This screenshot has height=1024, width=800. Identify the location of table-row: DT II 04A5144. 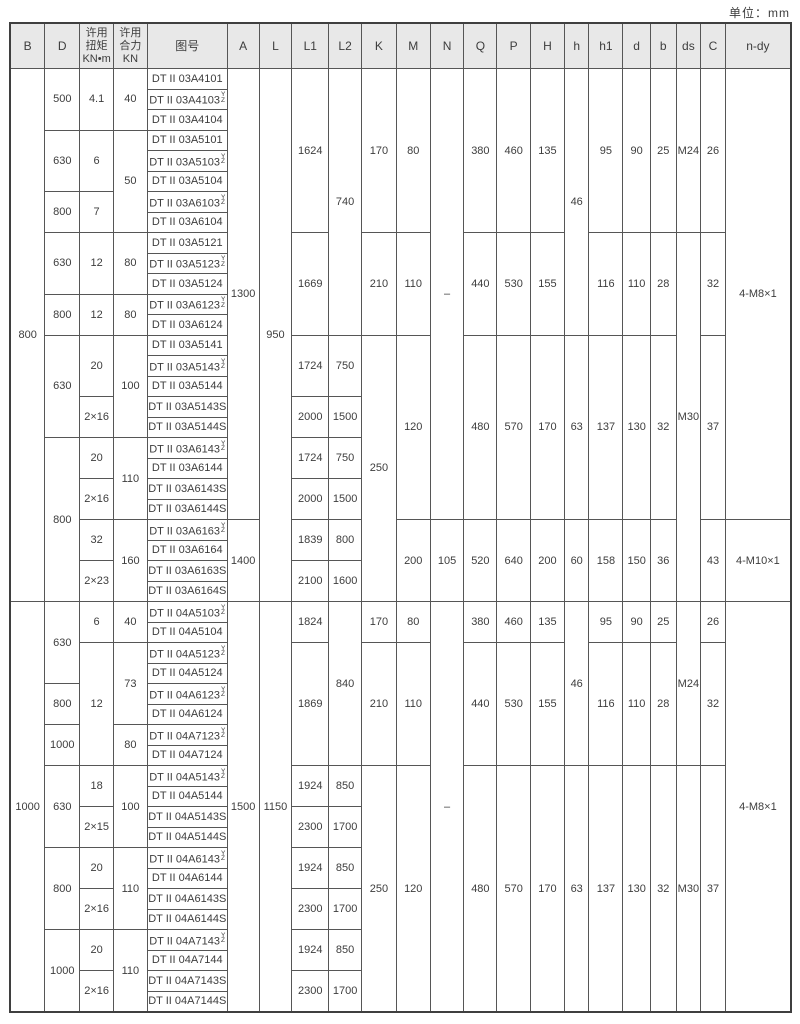
(400, 796).